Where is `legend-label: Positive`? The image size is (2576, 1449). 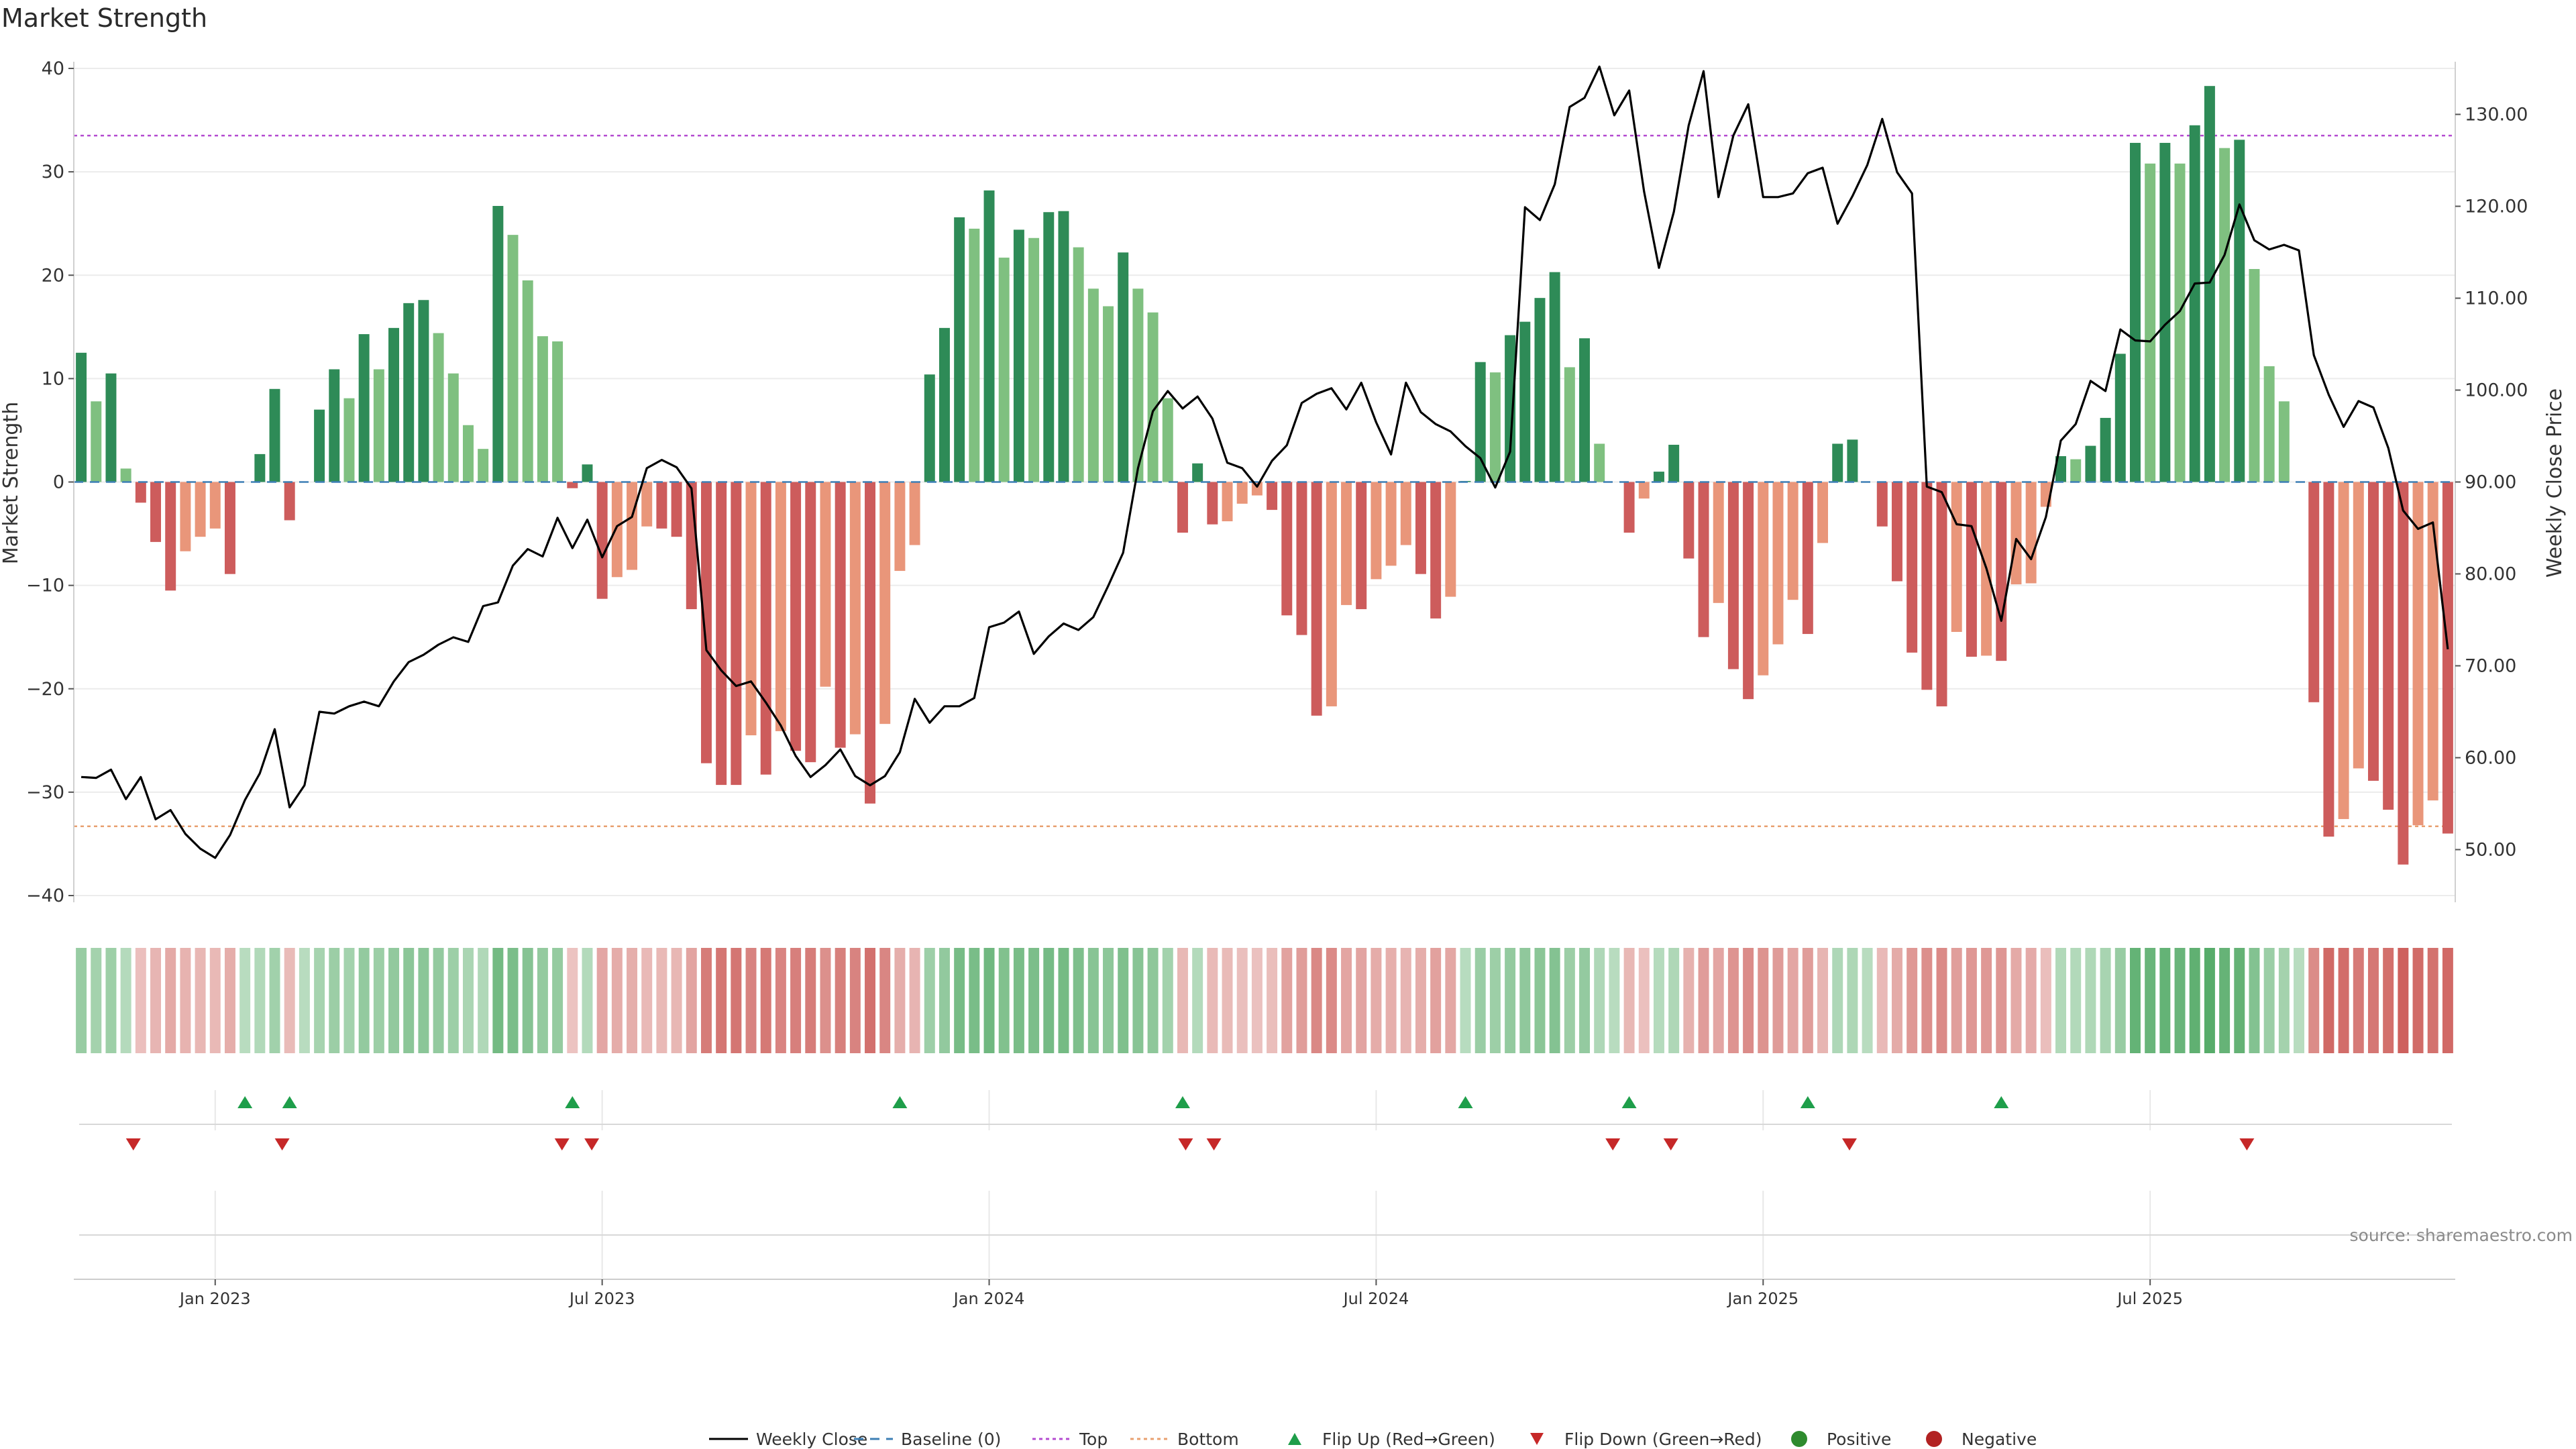 legend-label: Positive is located at coordinates (1859, 1439).